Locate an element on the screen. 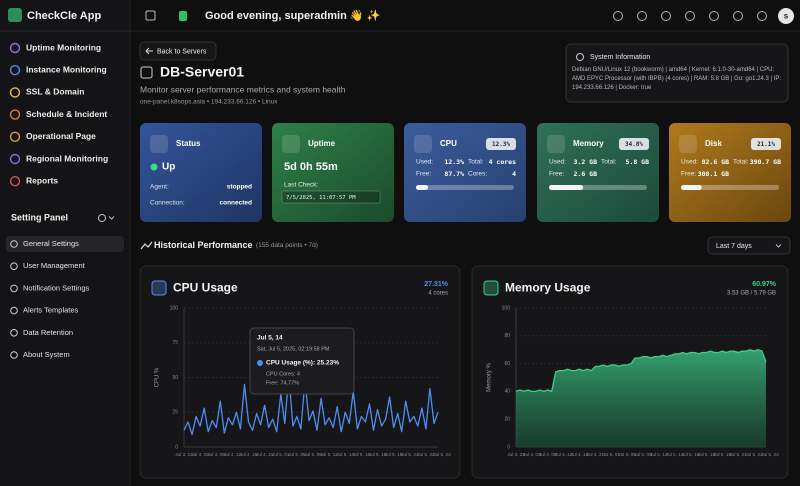  chart-icon is located at coordinates (491, 288).